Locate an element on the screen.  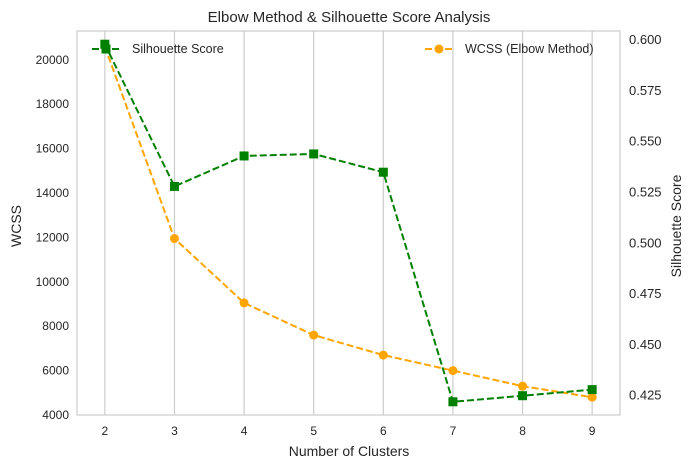
right-y-tick-label: 0.600 is located at coordinates (645, 39).